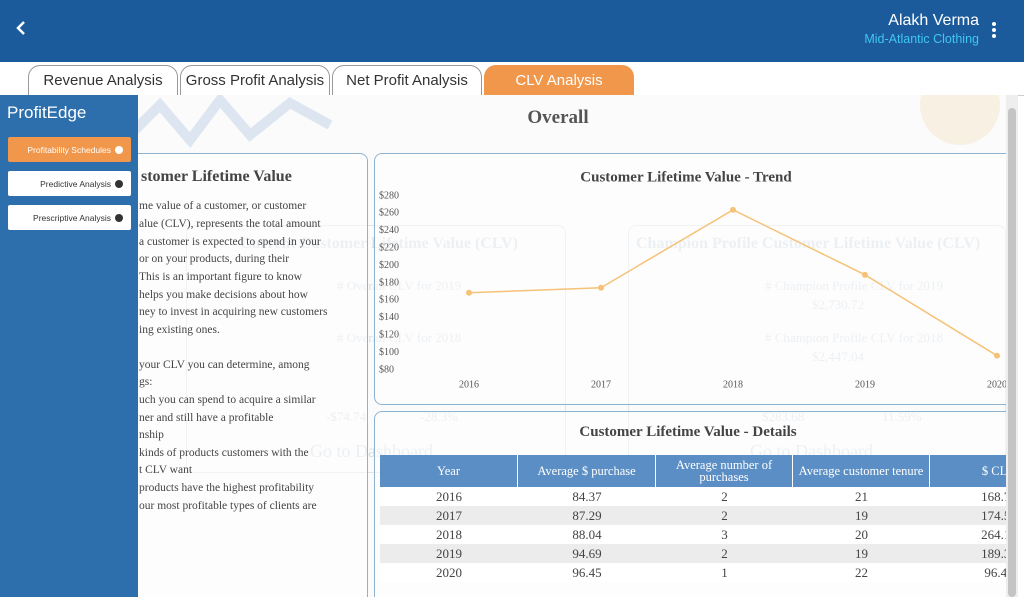 The image size is (1024, 597). What do you see at coordinates (933, 20) in the screenshot?
I see `user-name: Alakh Verma` at bounding box center [933, 20].